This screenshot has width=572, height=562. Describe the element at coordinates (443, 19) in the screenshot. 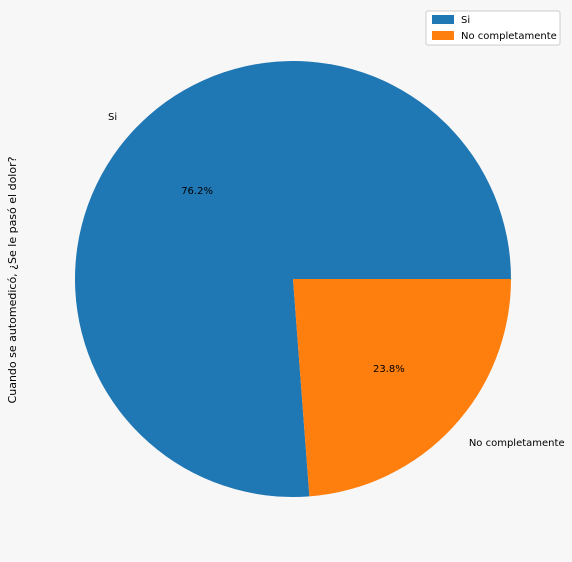

I see `legend-swatch-si` at that location.